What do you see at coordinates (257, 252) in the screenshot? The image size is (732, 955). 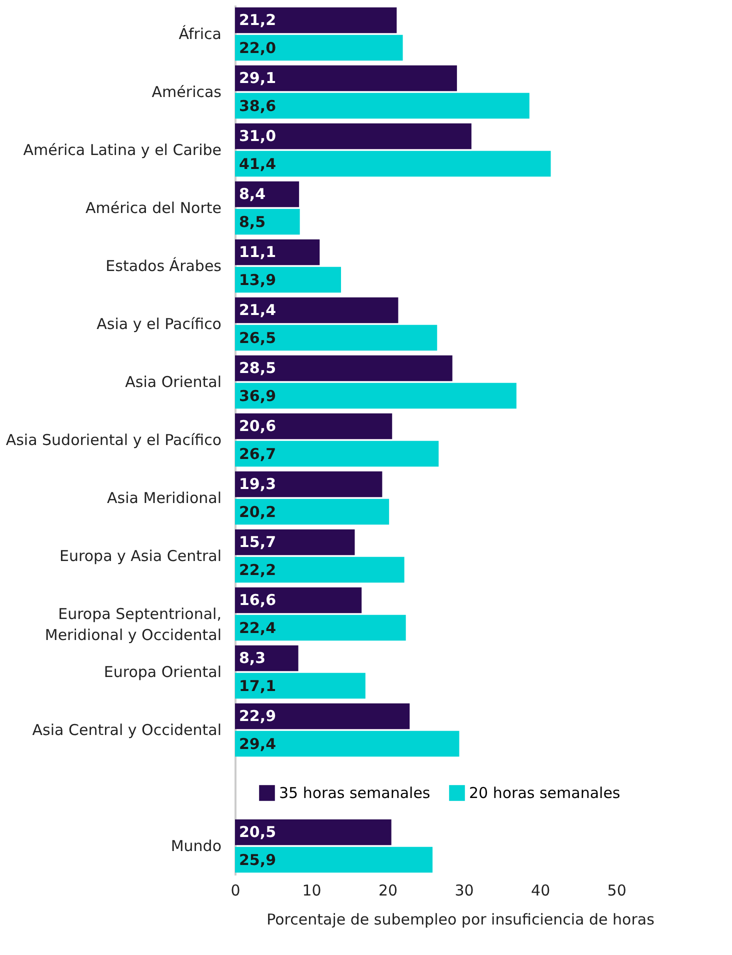 I see `data-label: 11,1` at bounding box center [257, 252].